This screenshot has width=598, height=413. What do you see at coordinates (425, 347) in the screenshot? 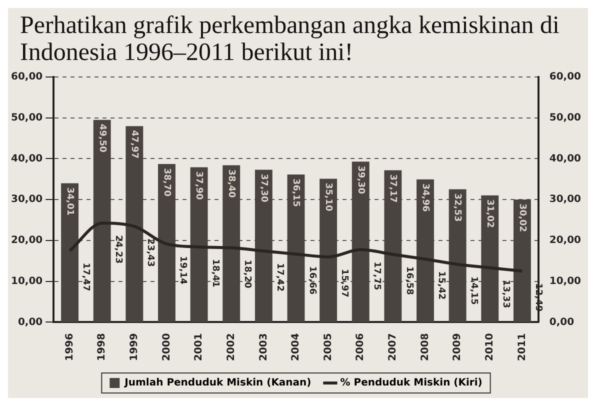
I see `x-tick-label: 2008` at bounding box center [425, 347].